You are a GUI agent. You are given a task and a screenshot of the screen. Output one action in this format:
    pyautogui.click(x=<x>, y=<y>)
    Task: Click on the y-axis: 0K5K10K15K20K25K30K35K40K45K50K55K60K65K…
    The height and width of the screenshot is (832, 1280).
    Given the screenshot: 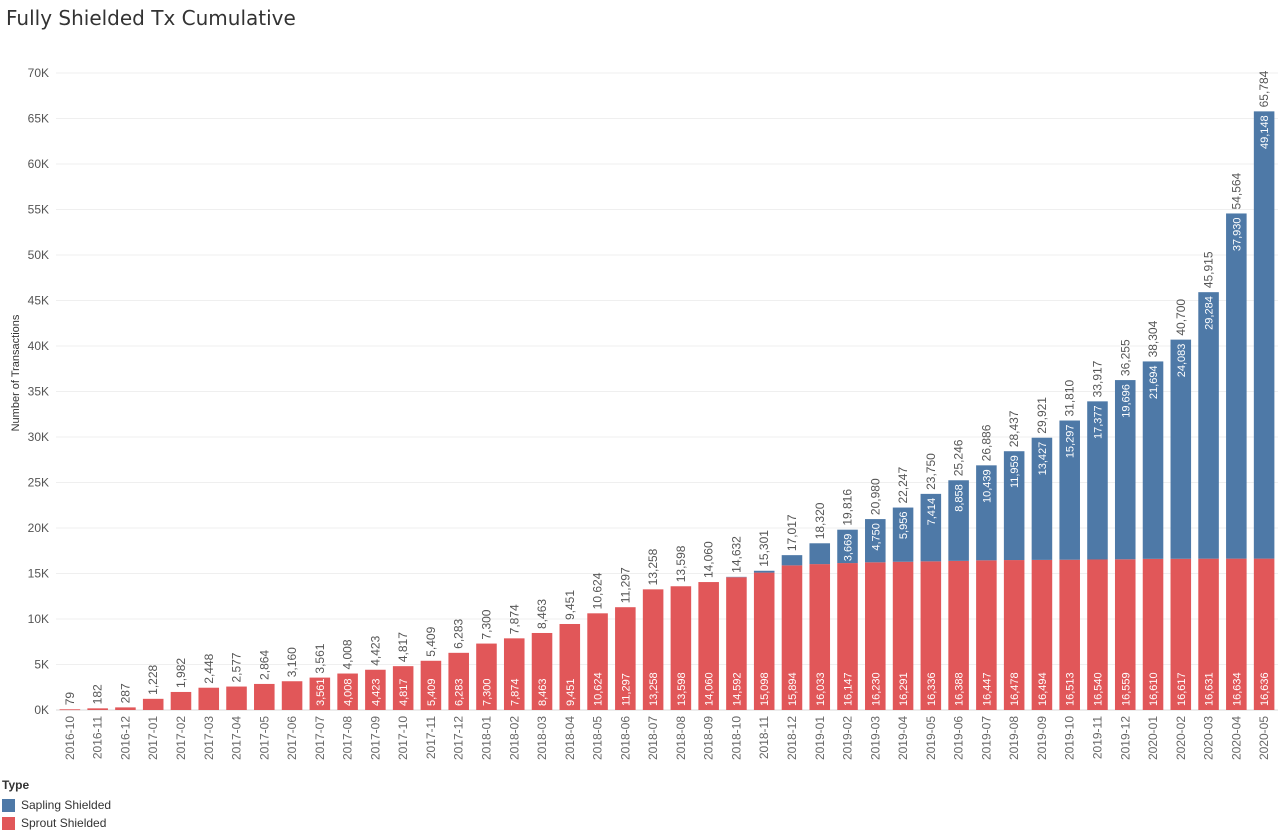 What is the action you would take?
    pyautogui.click(x=38, y=391)
    